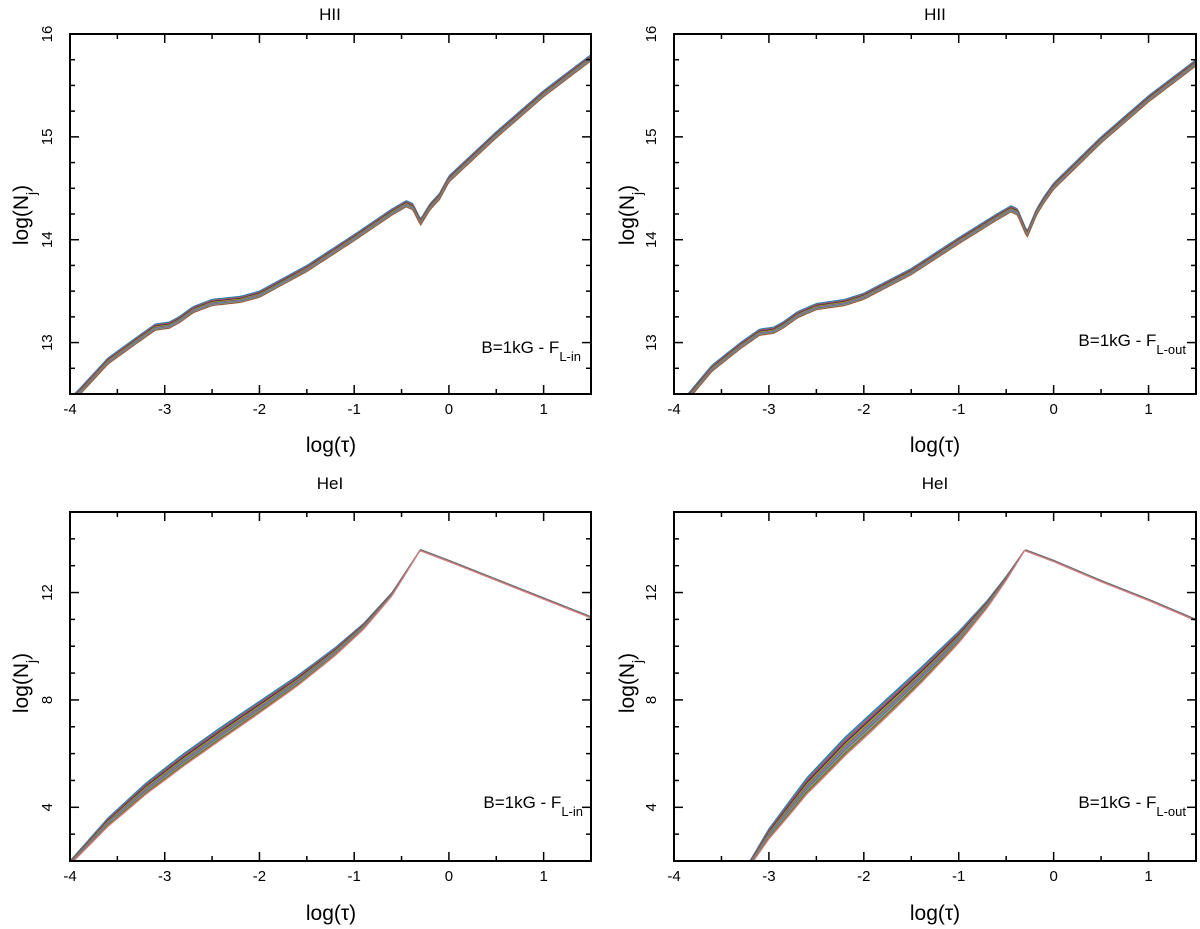  What do you see at coordinates (47, 700) in the screenshot?
I see `y-tick-label: 8` at bounding box center [47, 700].